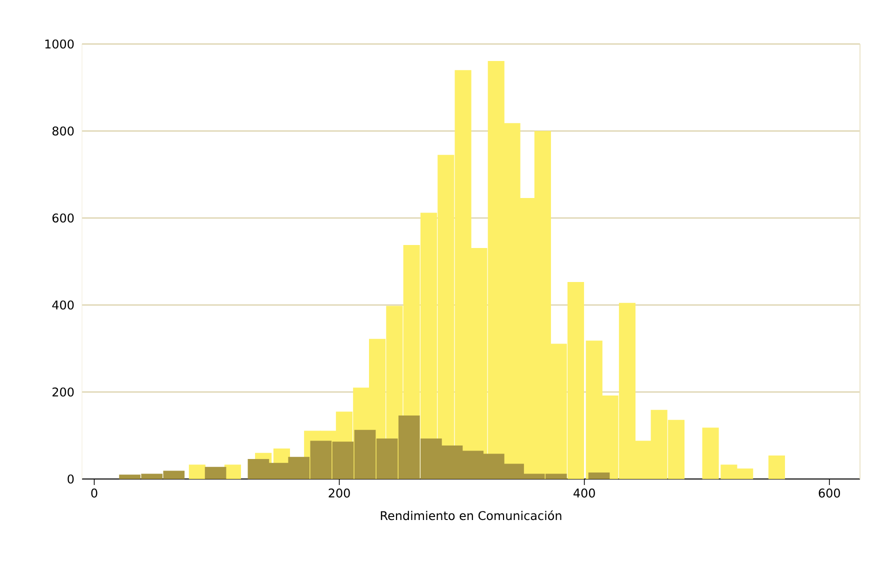 This screenshot has width=892, height=572. I want to click on y-tick-label: 1000, so click(59, 44).